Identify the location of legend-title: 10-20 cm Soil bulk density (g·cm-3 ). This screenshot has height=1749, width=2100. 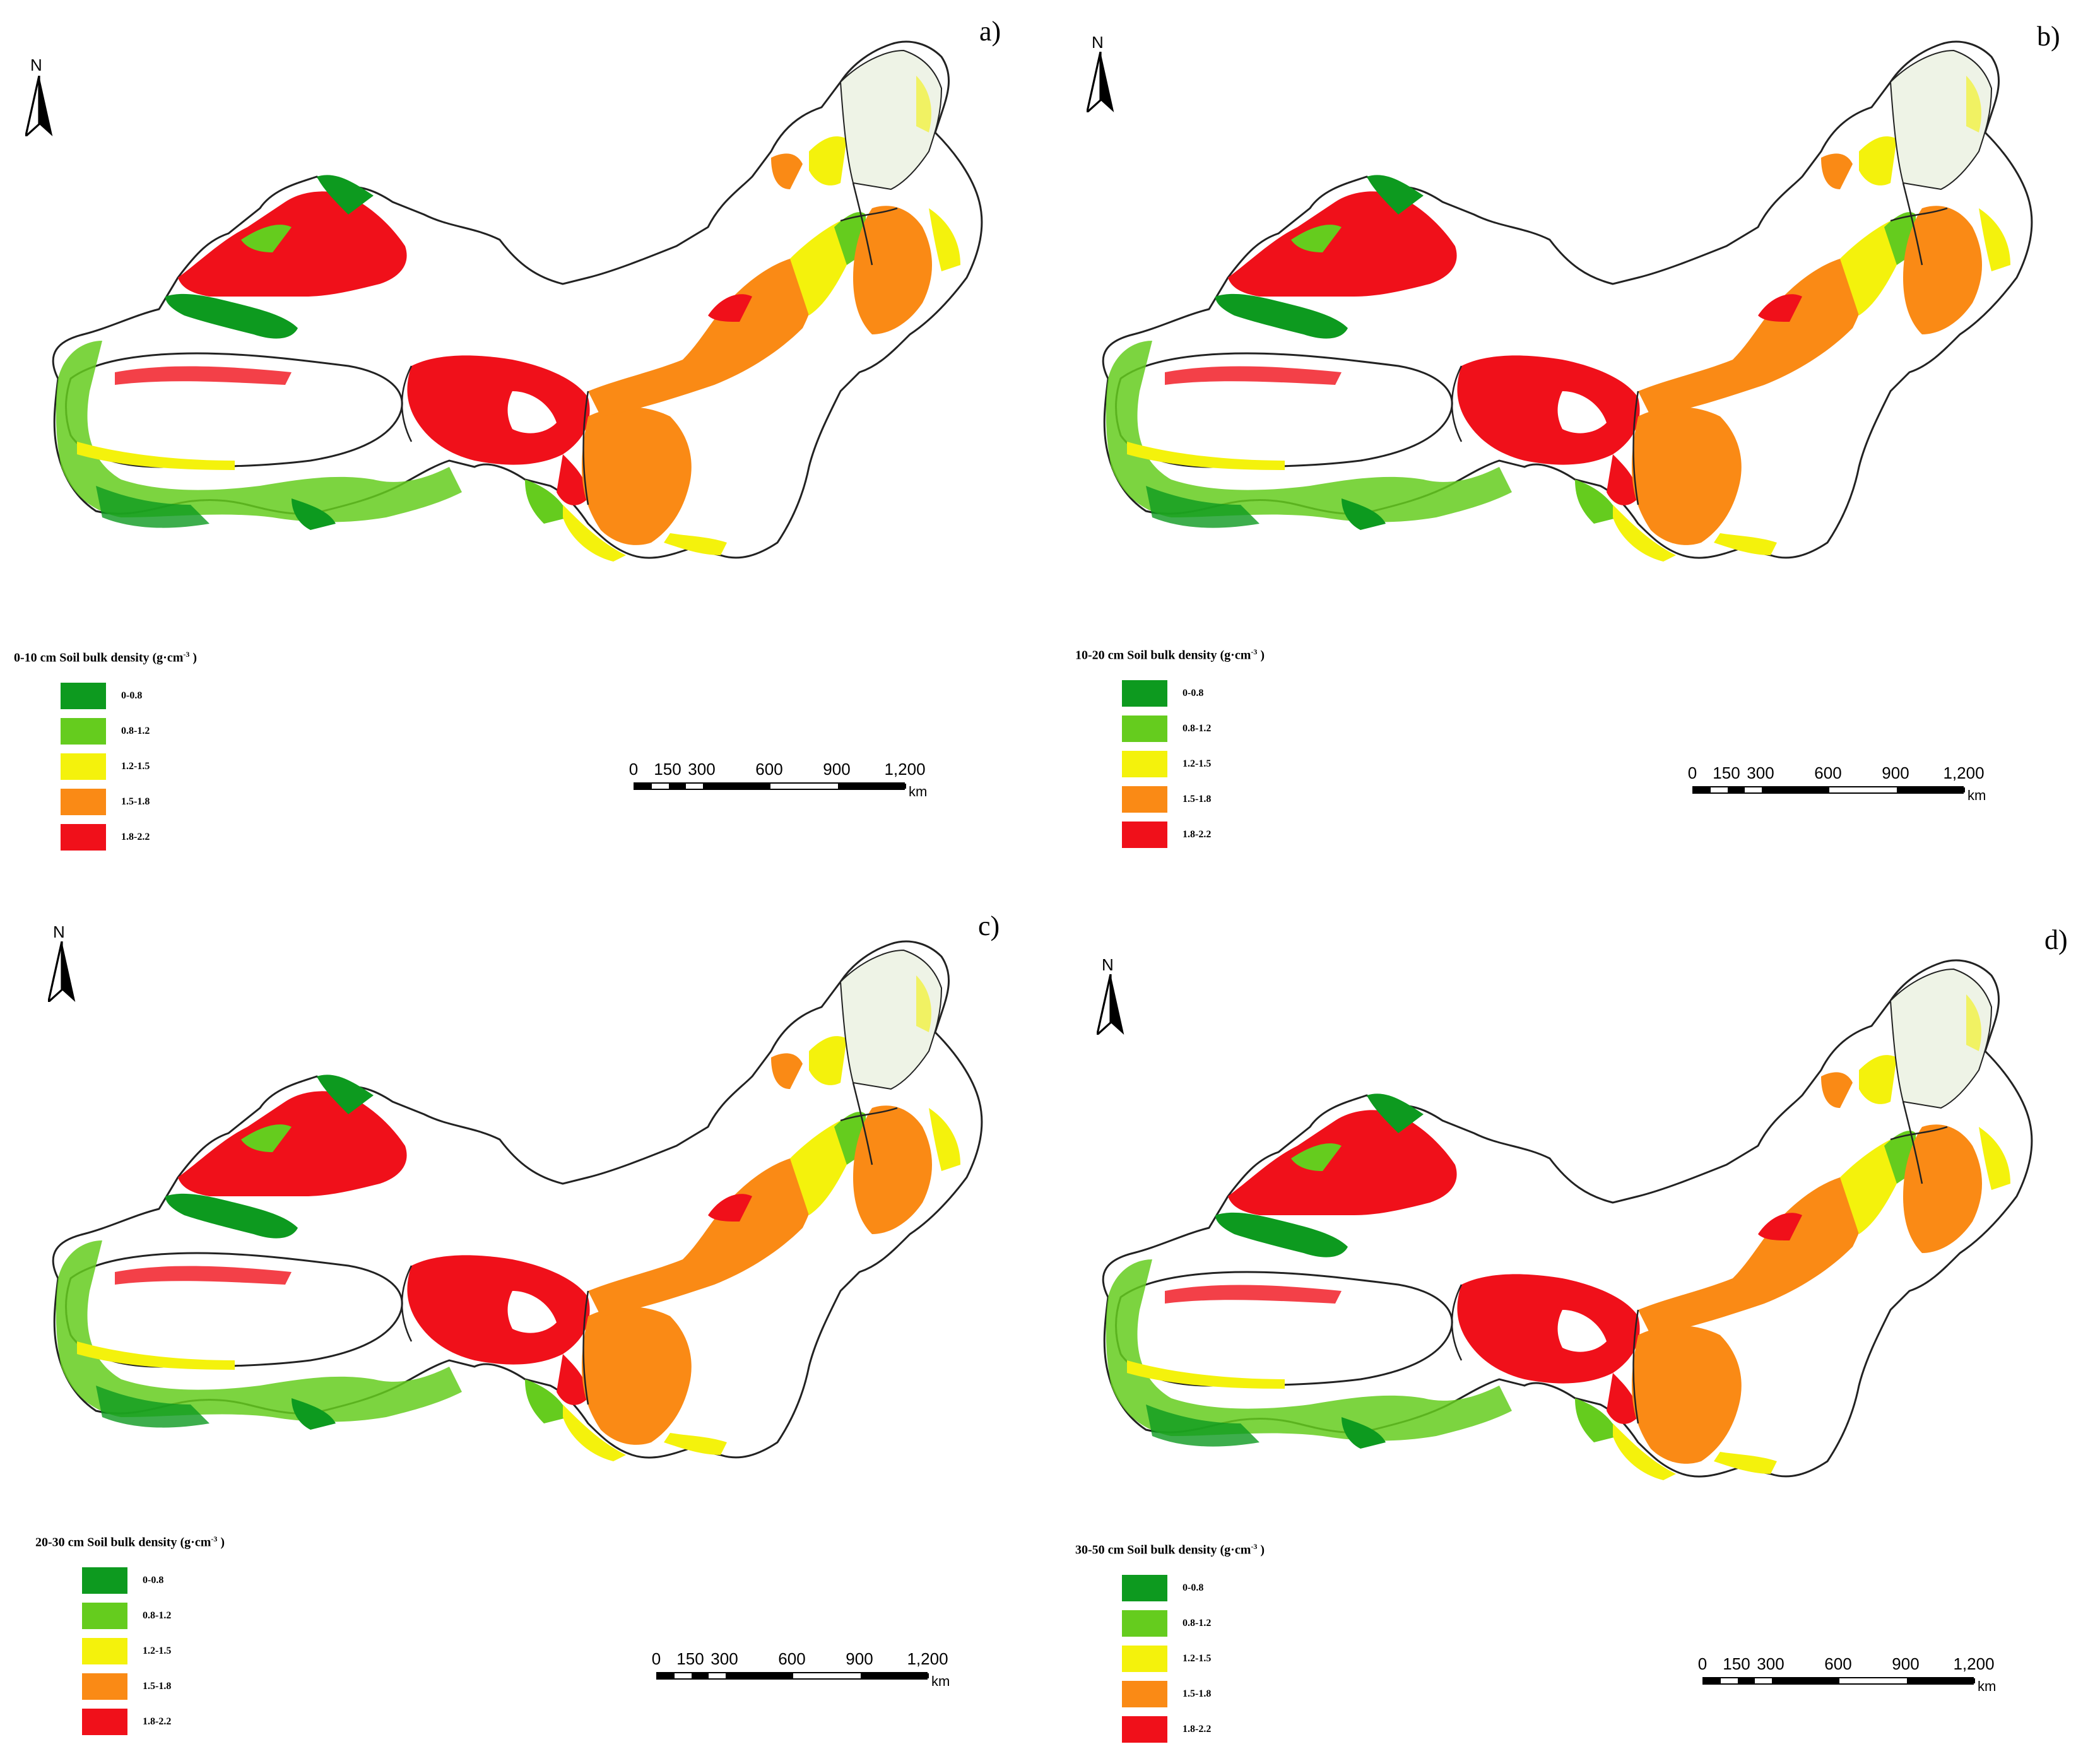
(1170, 654).